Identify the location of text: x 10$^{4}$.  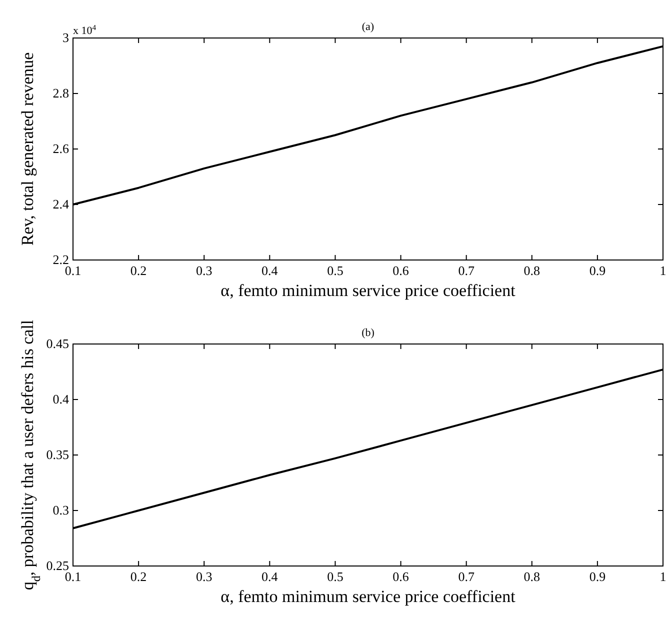
(84, 29).